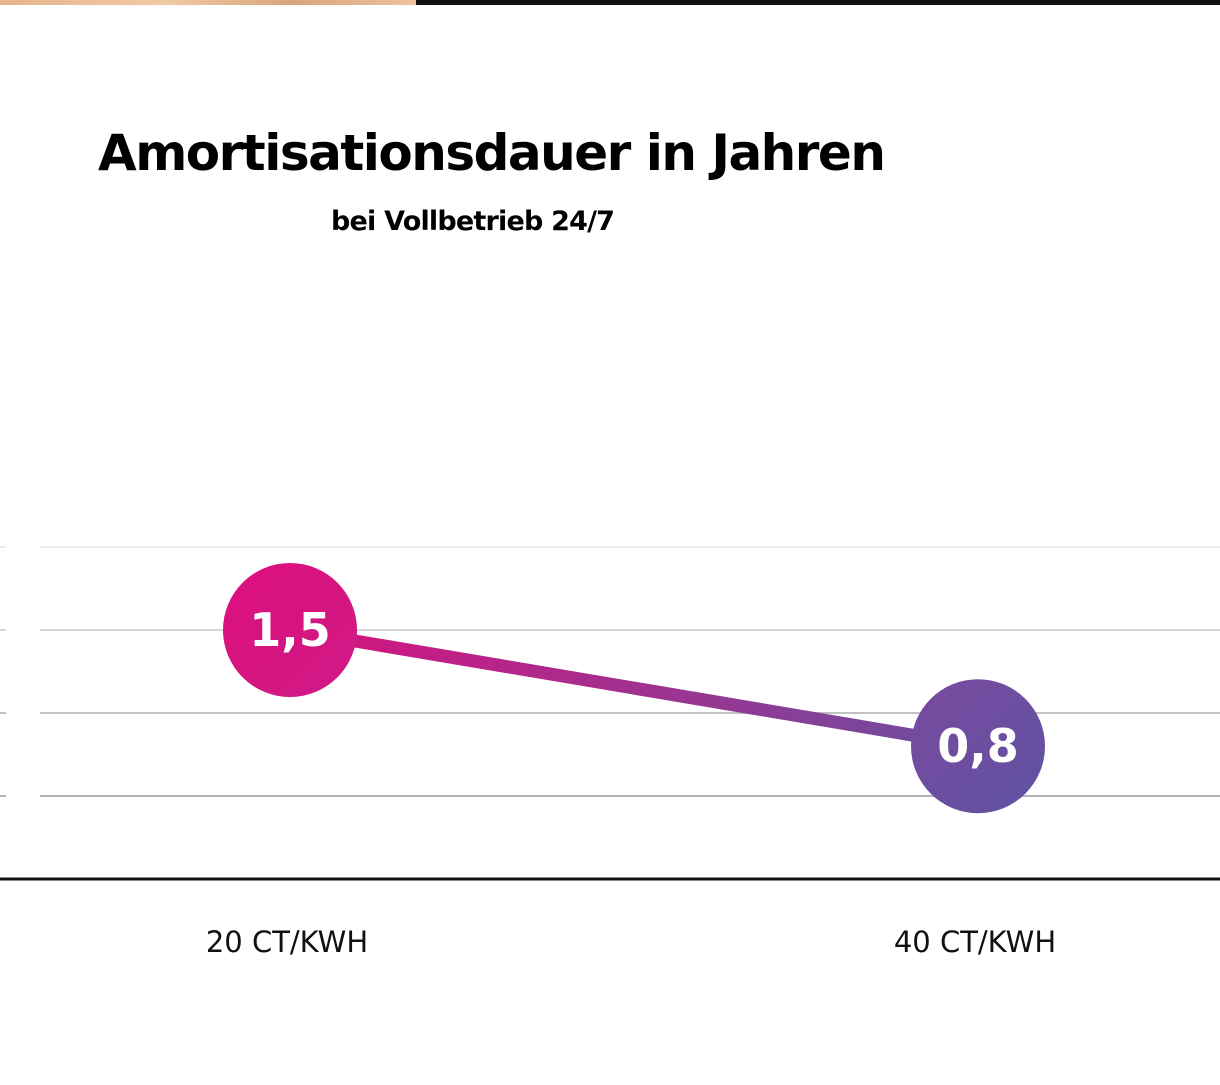  I want to click on data-label: 0,8, so click(978, 746).